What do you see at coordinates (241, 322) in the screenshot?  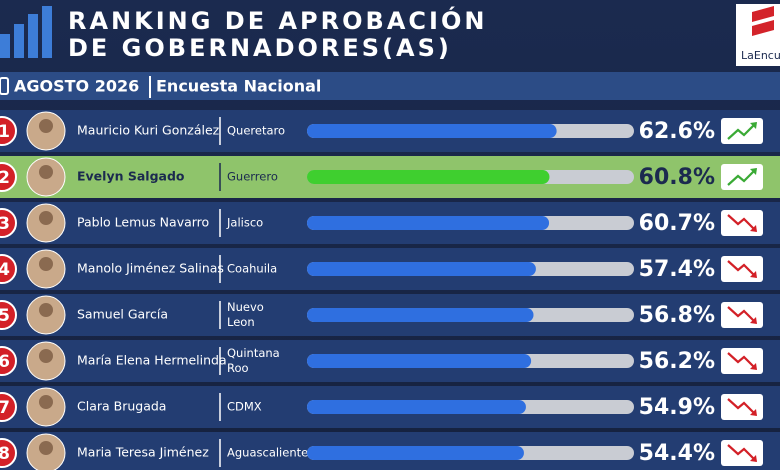 I see `state: Leon` at bounding box center [241, 322].